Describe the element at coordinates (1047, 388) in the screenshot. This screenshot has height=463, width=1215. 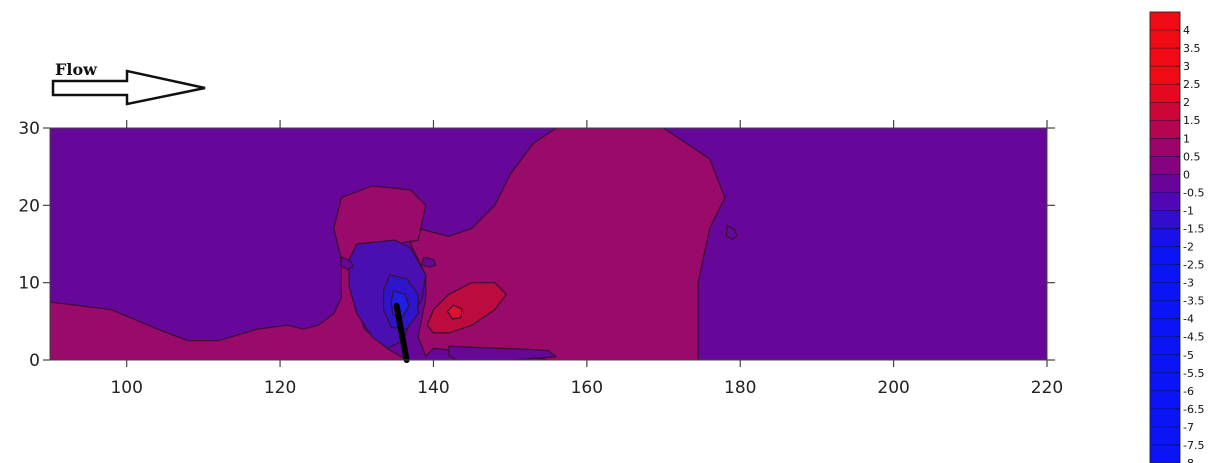
I see `x-tick-label: 220` at that location.